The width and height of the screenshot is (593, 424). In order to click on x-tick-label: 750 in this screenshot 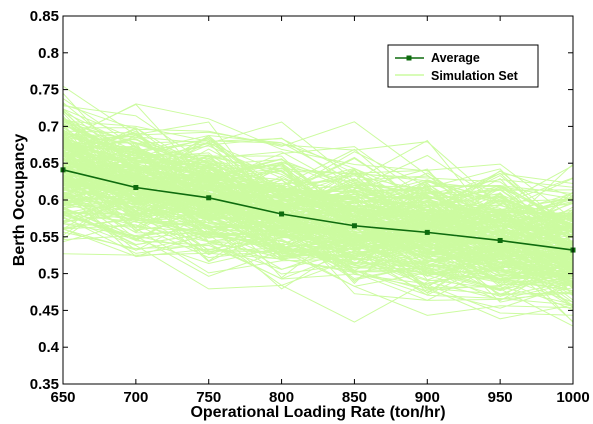, I will do `click(208, 397)`.